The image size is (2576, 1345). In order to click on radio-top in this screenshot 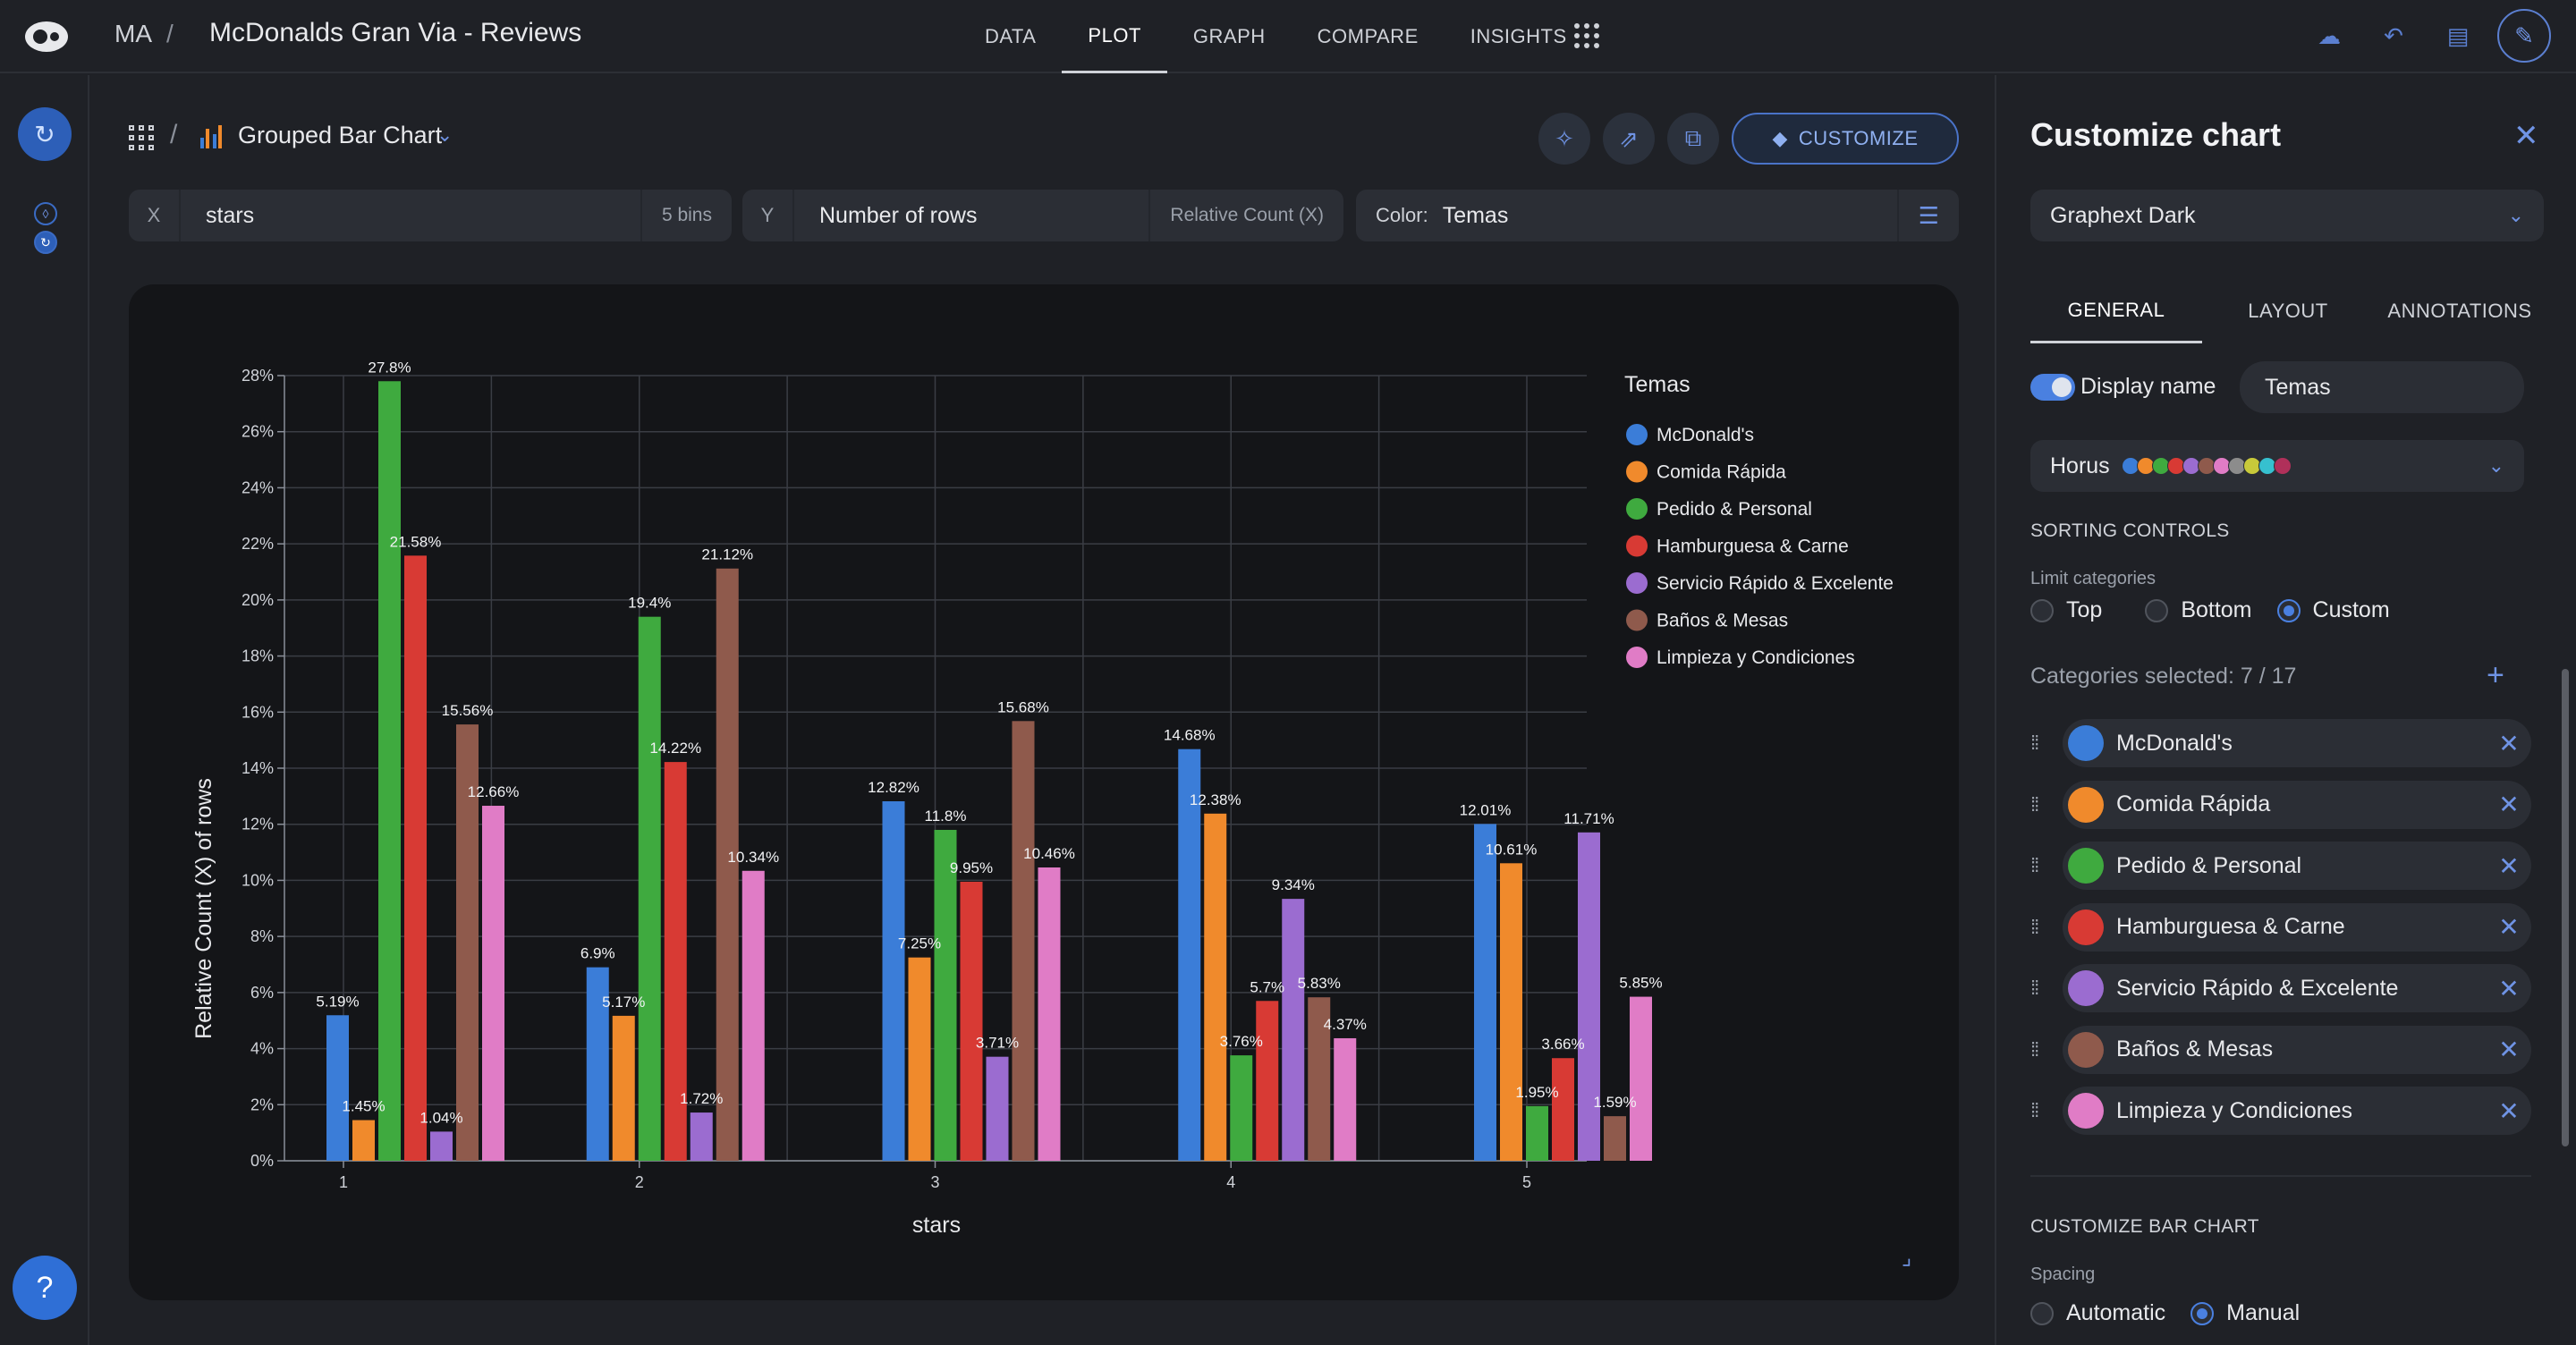, I will do `click(2042, 610)`.